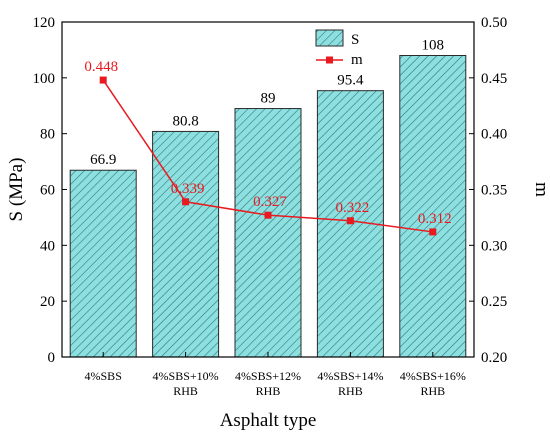 This screenshot has height=441, width=550. Describe the element at coordinates (494, 23) in the screenshot. I see `y2-tick-label-6: 0.50` at that location.